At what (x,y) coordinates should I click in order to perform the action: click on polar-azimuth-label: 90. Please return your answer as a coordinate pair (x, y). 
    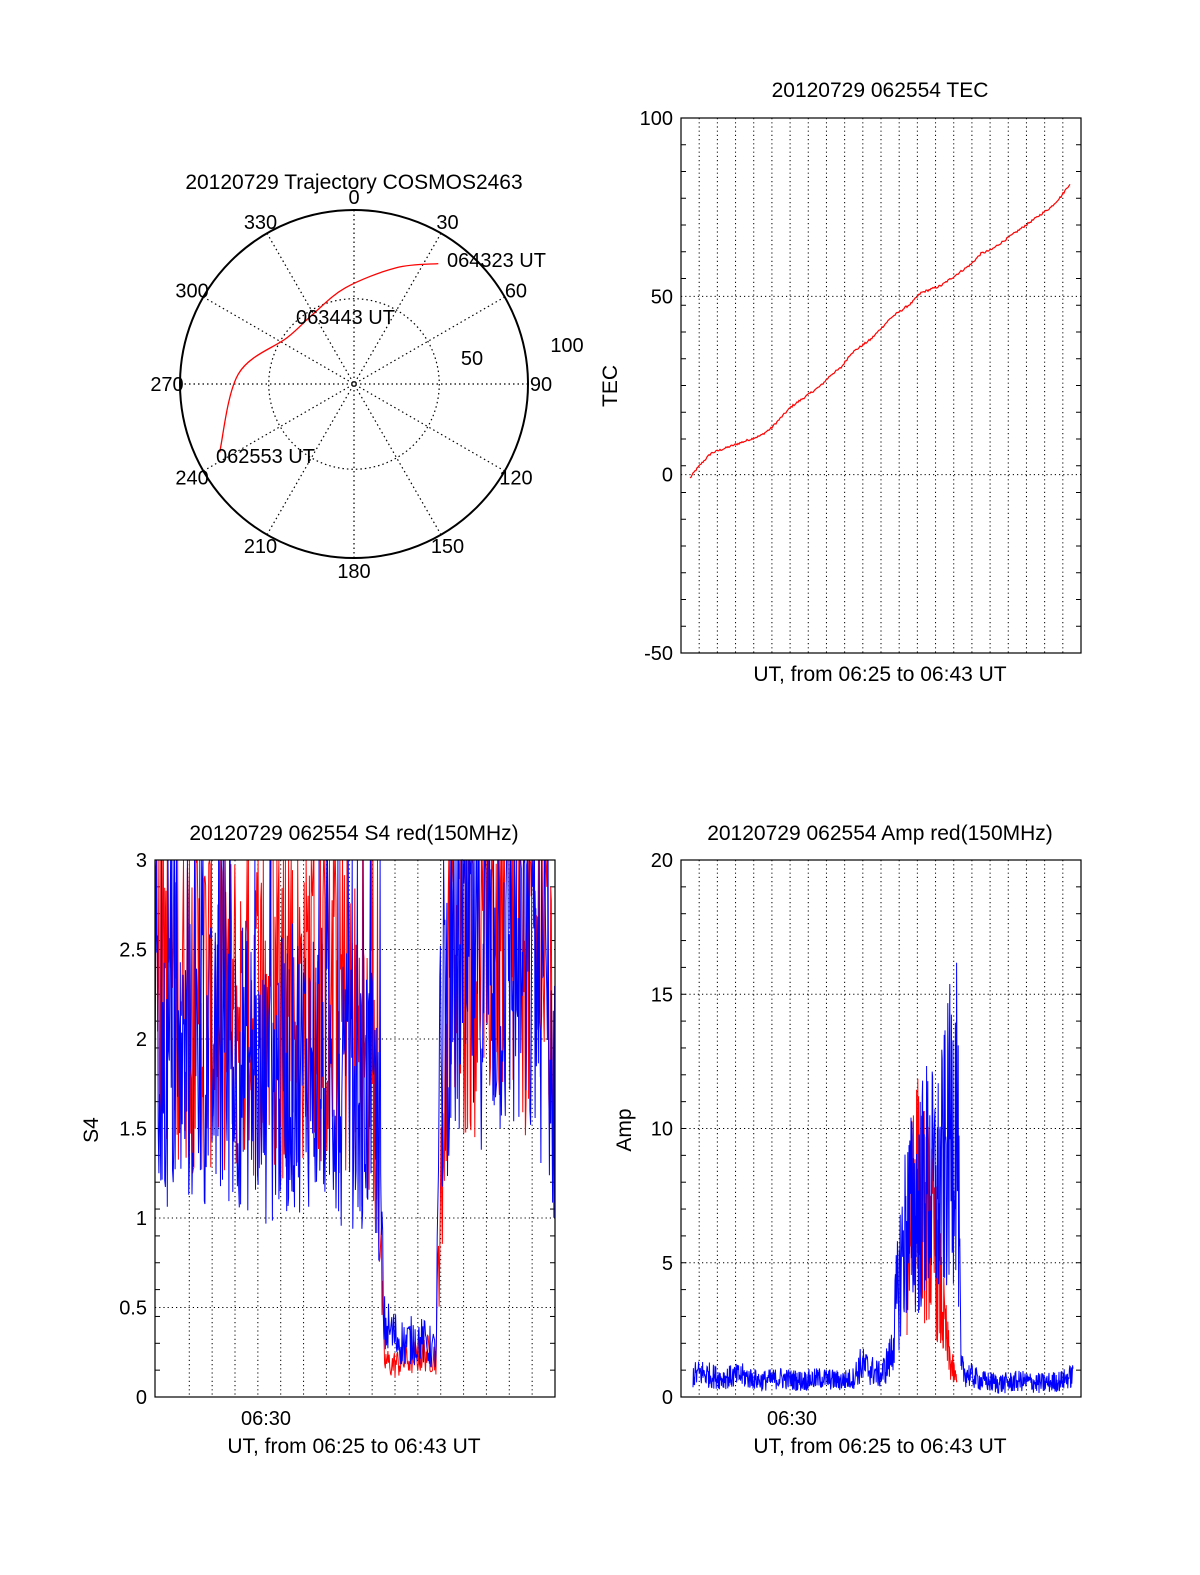
    Looking at the image, I should click on (541, 385).